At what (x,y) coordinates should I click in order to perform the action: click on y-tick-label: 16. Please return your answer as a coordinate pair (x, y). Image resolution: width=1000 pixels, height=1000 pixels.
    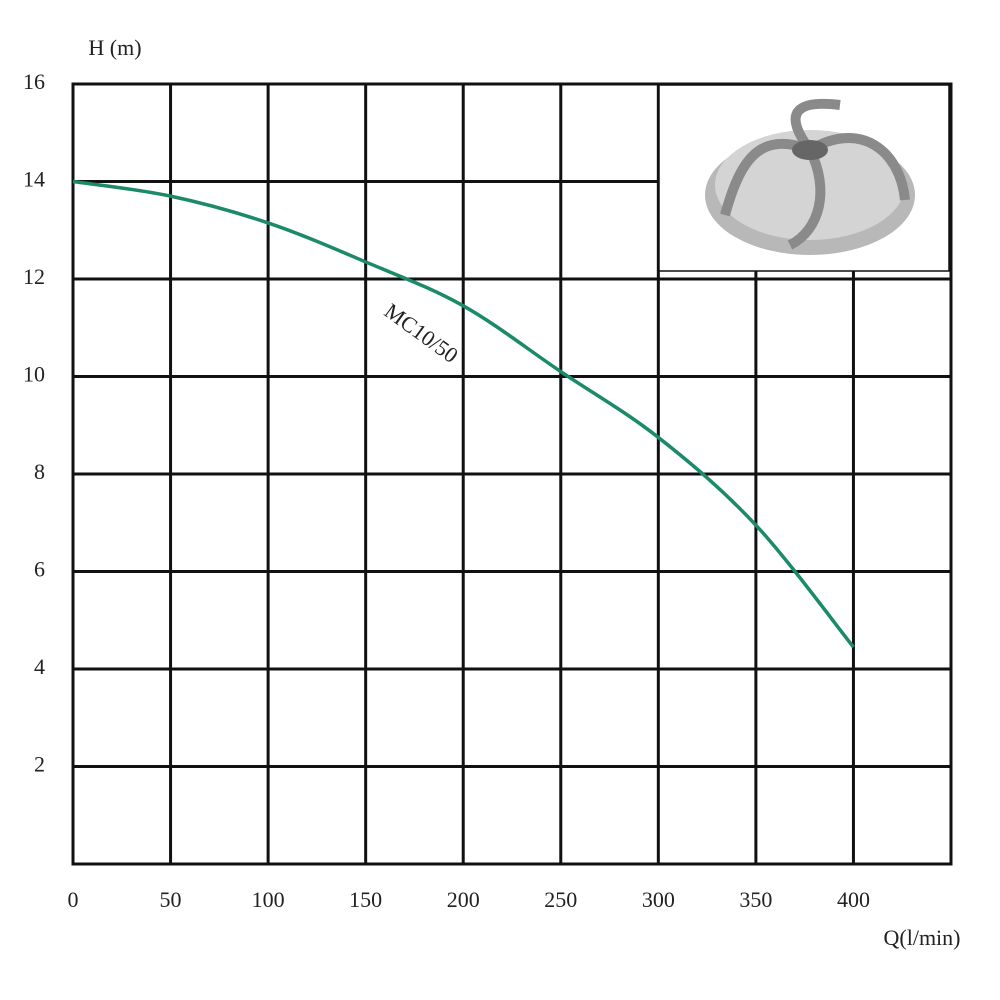
    Looking at the image, I should click on (34, 81).